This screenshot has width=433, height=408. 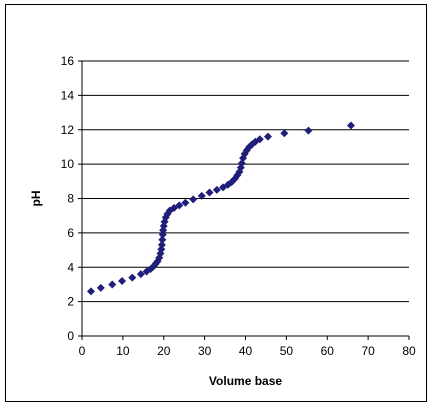 I want to click on y-tick-label-8: 8, so click(x=70, y=199).